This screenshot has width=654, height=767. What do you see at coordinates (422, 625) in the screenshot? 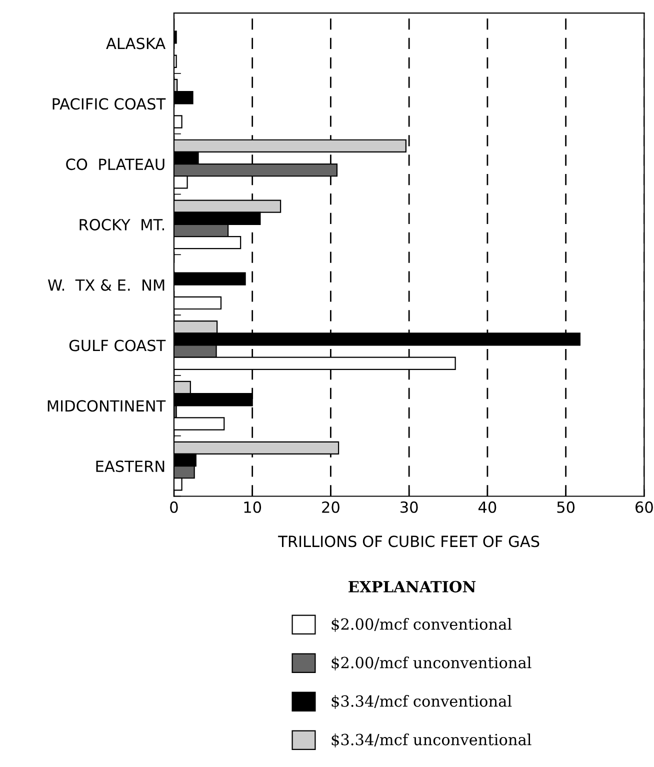
I see `legend-label: $2.00/mcf conventional` at bounding box center [422, 625].